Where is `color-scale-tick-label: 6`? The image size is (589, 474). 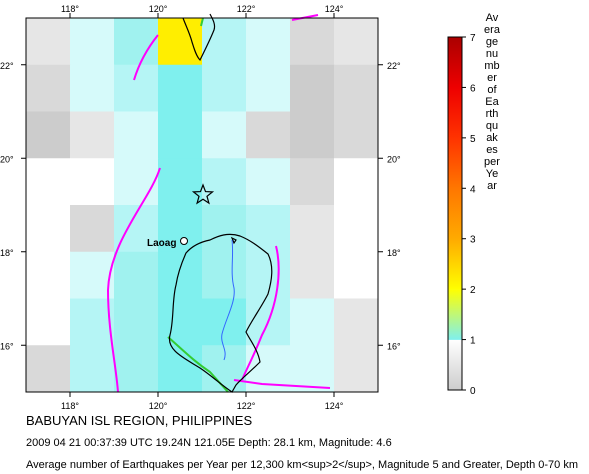 color-scale-tick-label: 6 is located at coordinates (473, 88).